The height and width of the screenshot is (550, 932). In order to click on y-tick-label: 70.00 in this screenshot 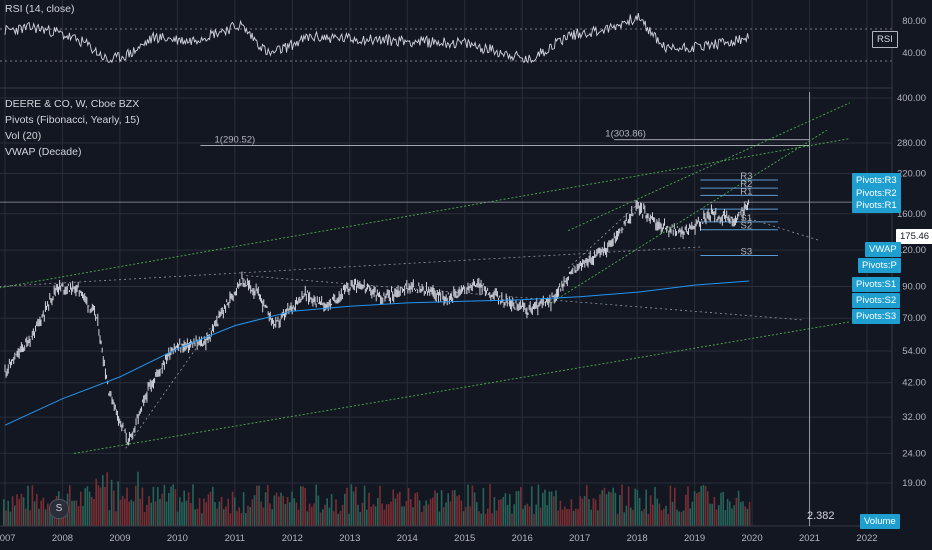, I will do `click(914, 318)`.